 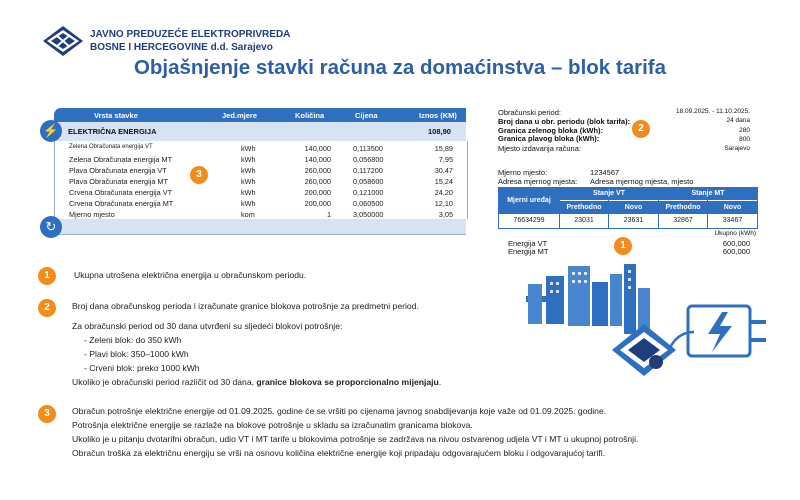 I want to click on blue-block-label: Granica plavog bloka (kWh):, so click(x=549, y=138).